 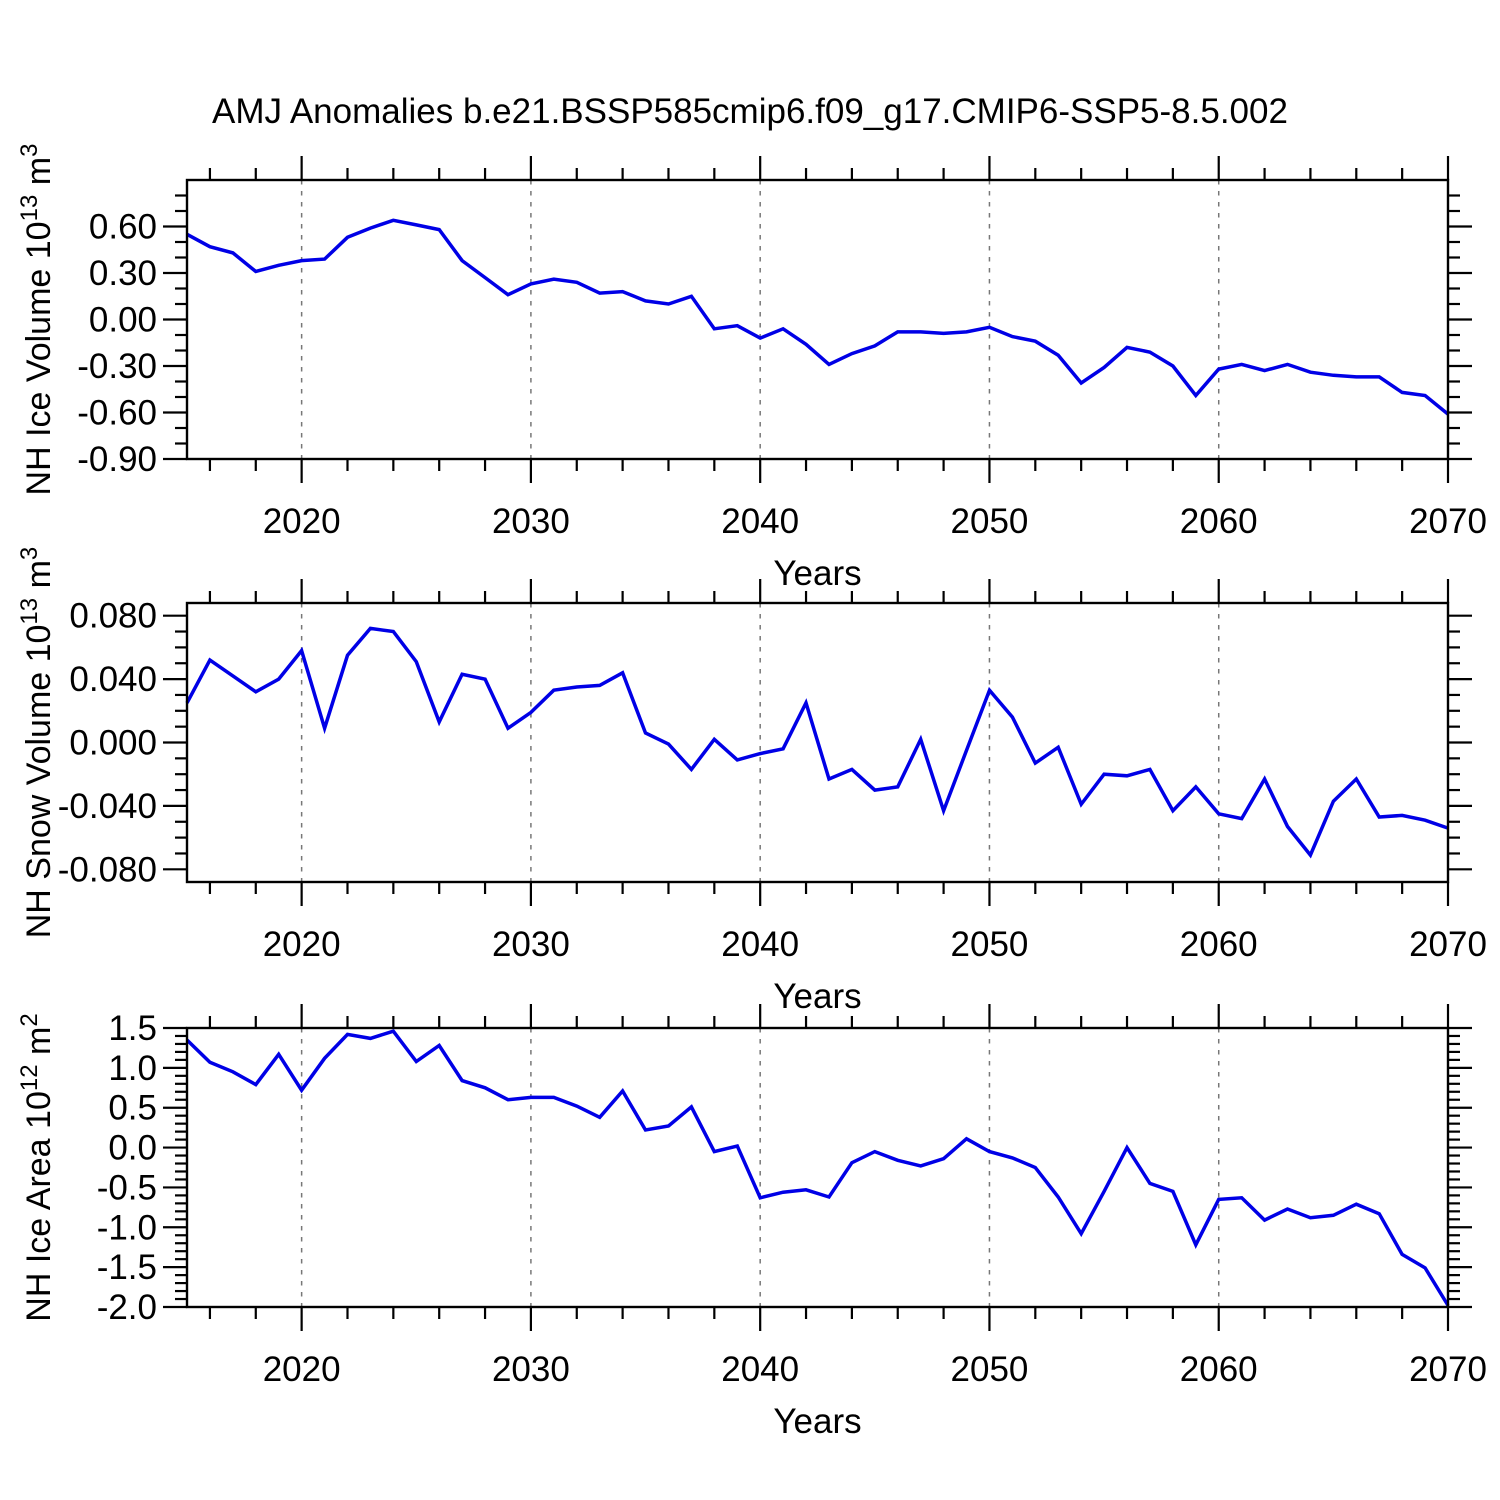 I want to click on y-axis-title: NH Ice Volume 1013 m3, so click(x=37, y=320).